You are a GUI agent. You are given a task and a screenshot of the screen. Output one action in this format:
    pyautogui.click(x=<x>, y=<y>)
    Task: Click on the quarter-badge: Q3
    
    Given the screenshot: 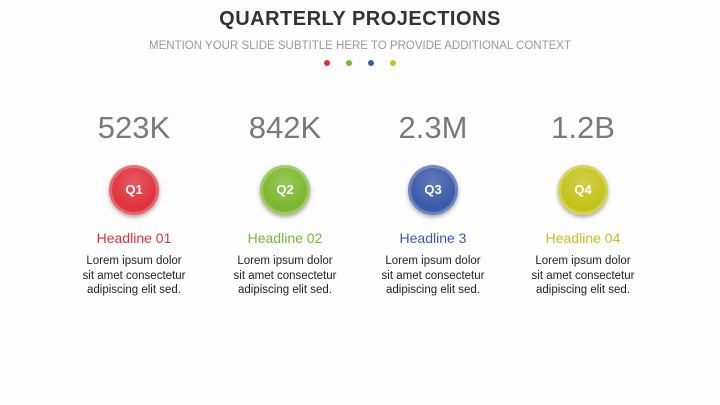 What is the action you would take?
    pyautogui.click(x=433, y=190)
    